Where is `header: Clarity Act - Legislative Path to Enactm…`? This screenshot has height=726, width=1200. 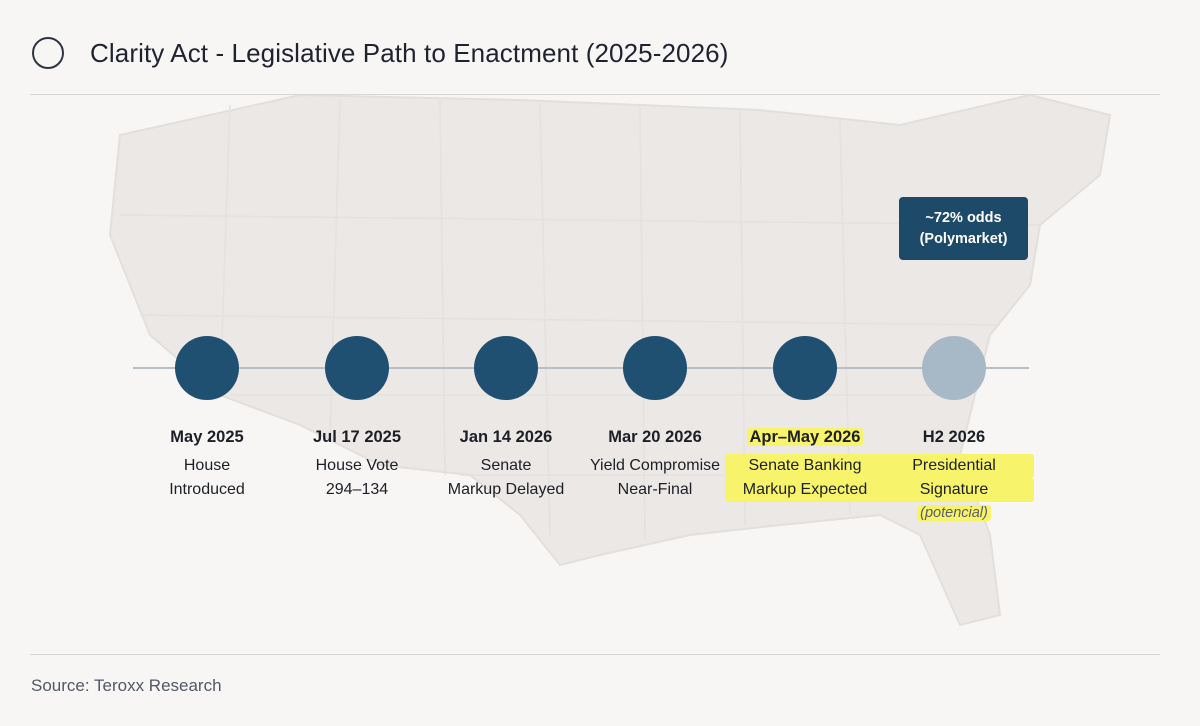 header: Clarity Act - Legislative Path to Enactm… is located at coordinates (380, 53).